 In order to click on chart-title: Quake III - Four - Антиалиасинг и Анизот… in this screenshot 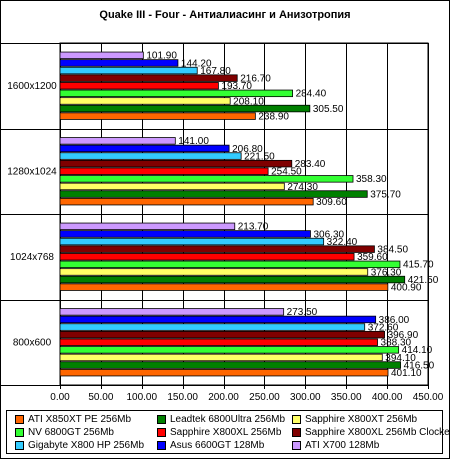, I will do `click(224, 15)`.